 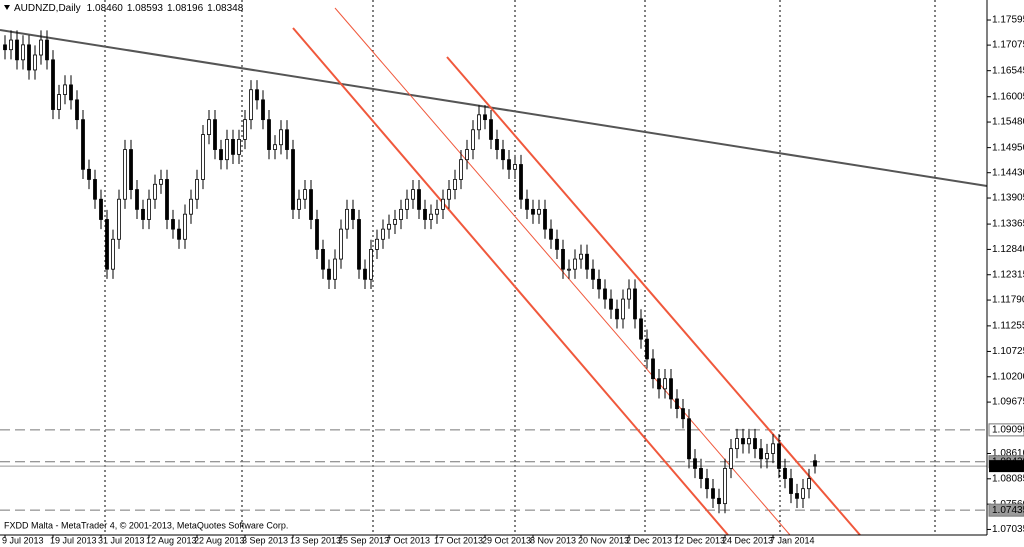 I want to click on y-tick-label: 1.14430, so click(x=1008, y=172).